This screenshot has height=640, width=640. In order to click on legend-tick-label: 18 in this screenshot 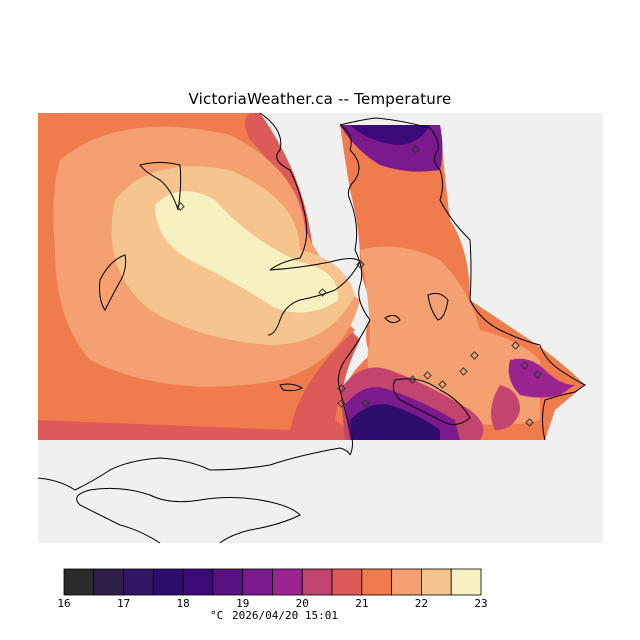, I will do `click(183, 603)`.